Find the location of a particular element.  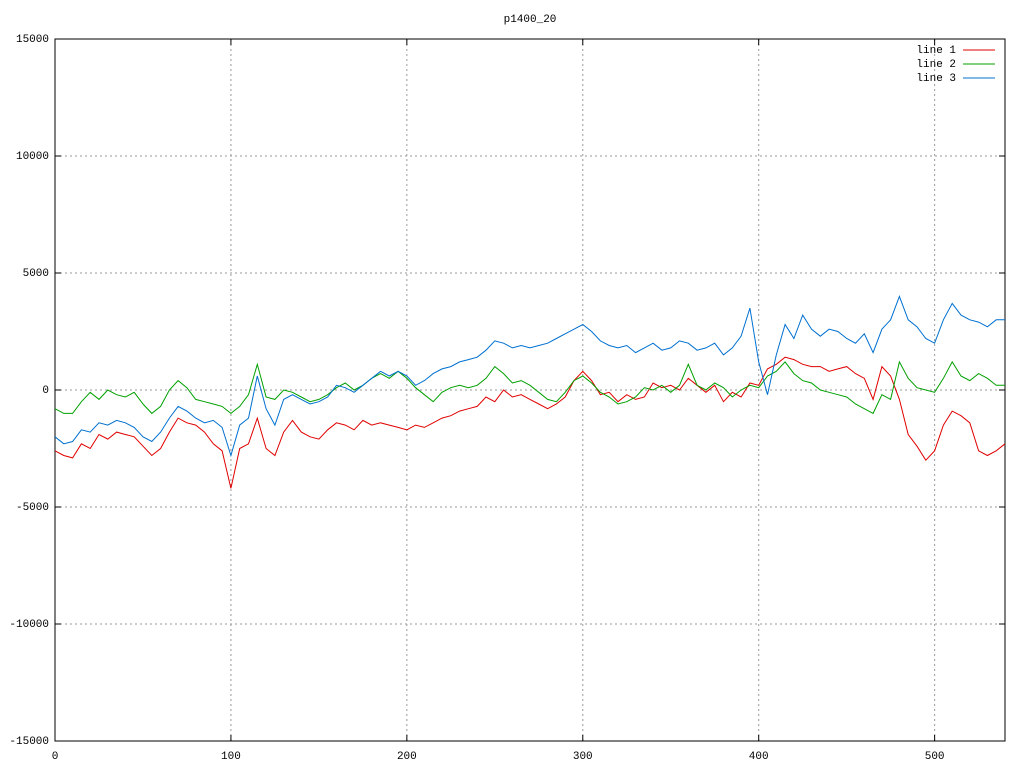

y-tick-label: 10000 is located at coordinates (32, 157).